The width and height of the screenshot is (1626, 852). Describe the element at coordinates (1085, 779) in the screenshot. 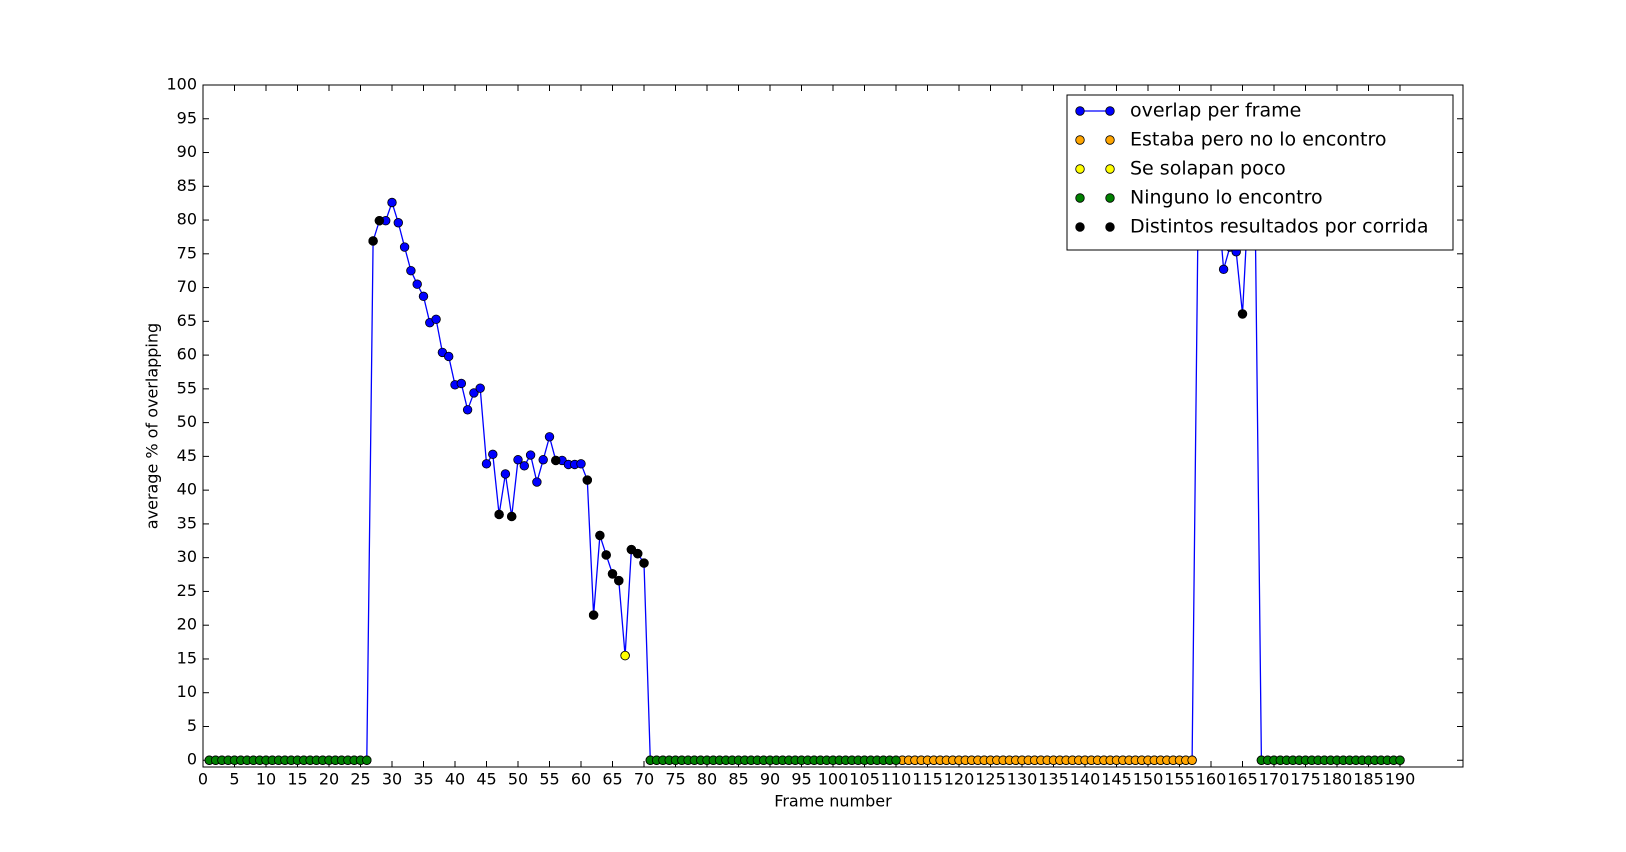

I see `x-tick-label: 140` at that location.